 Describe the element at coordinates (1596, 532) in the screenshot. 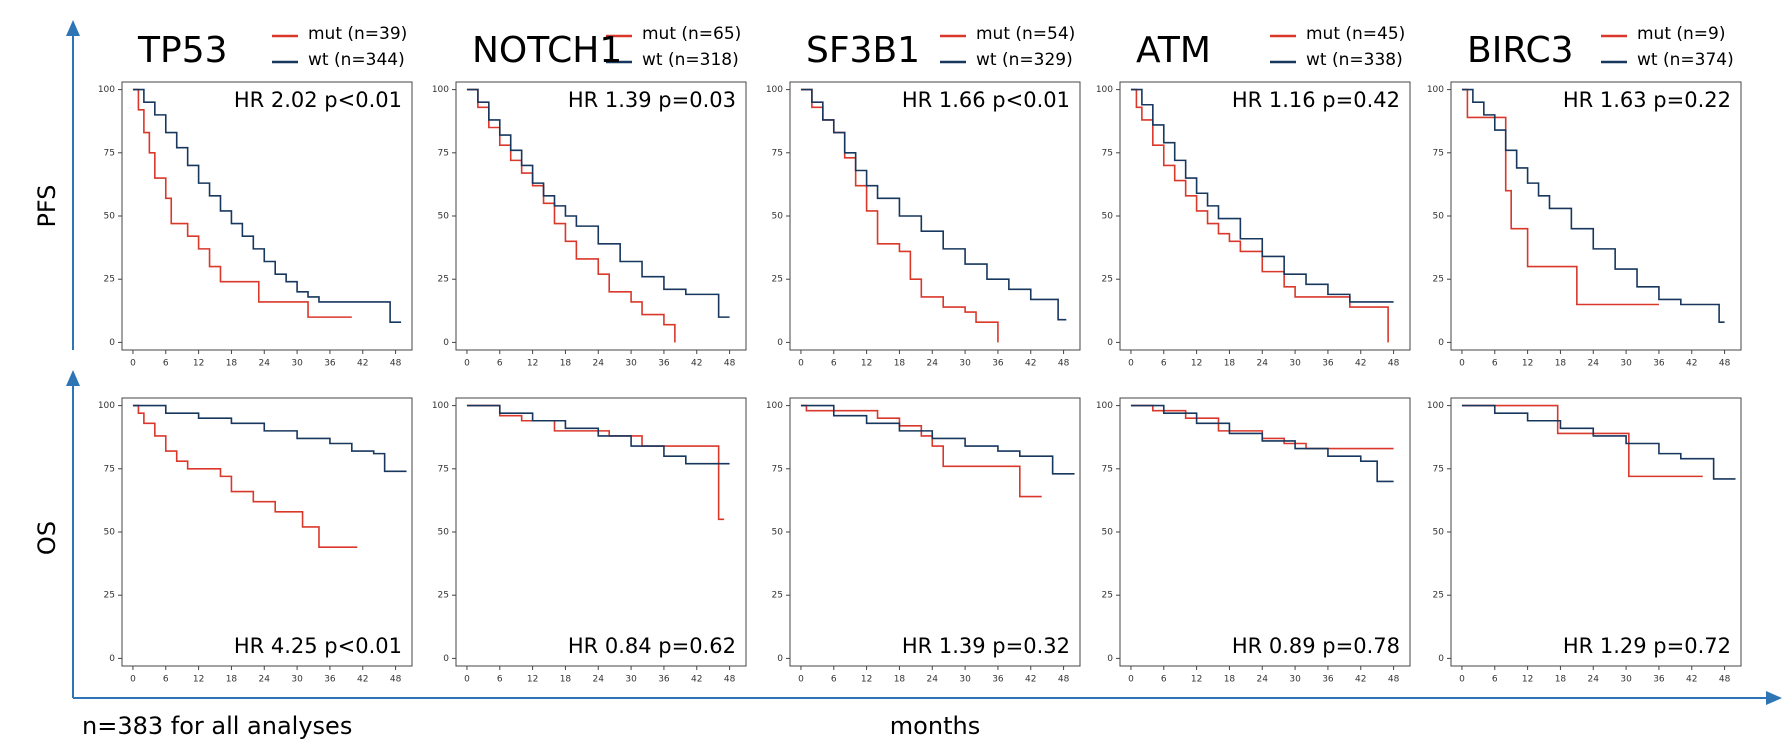

I see `plot-frame` at that location.